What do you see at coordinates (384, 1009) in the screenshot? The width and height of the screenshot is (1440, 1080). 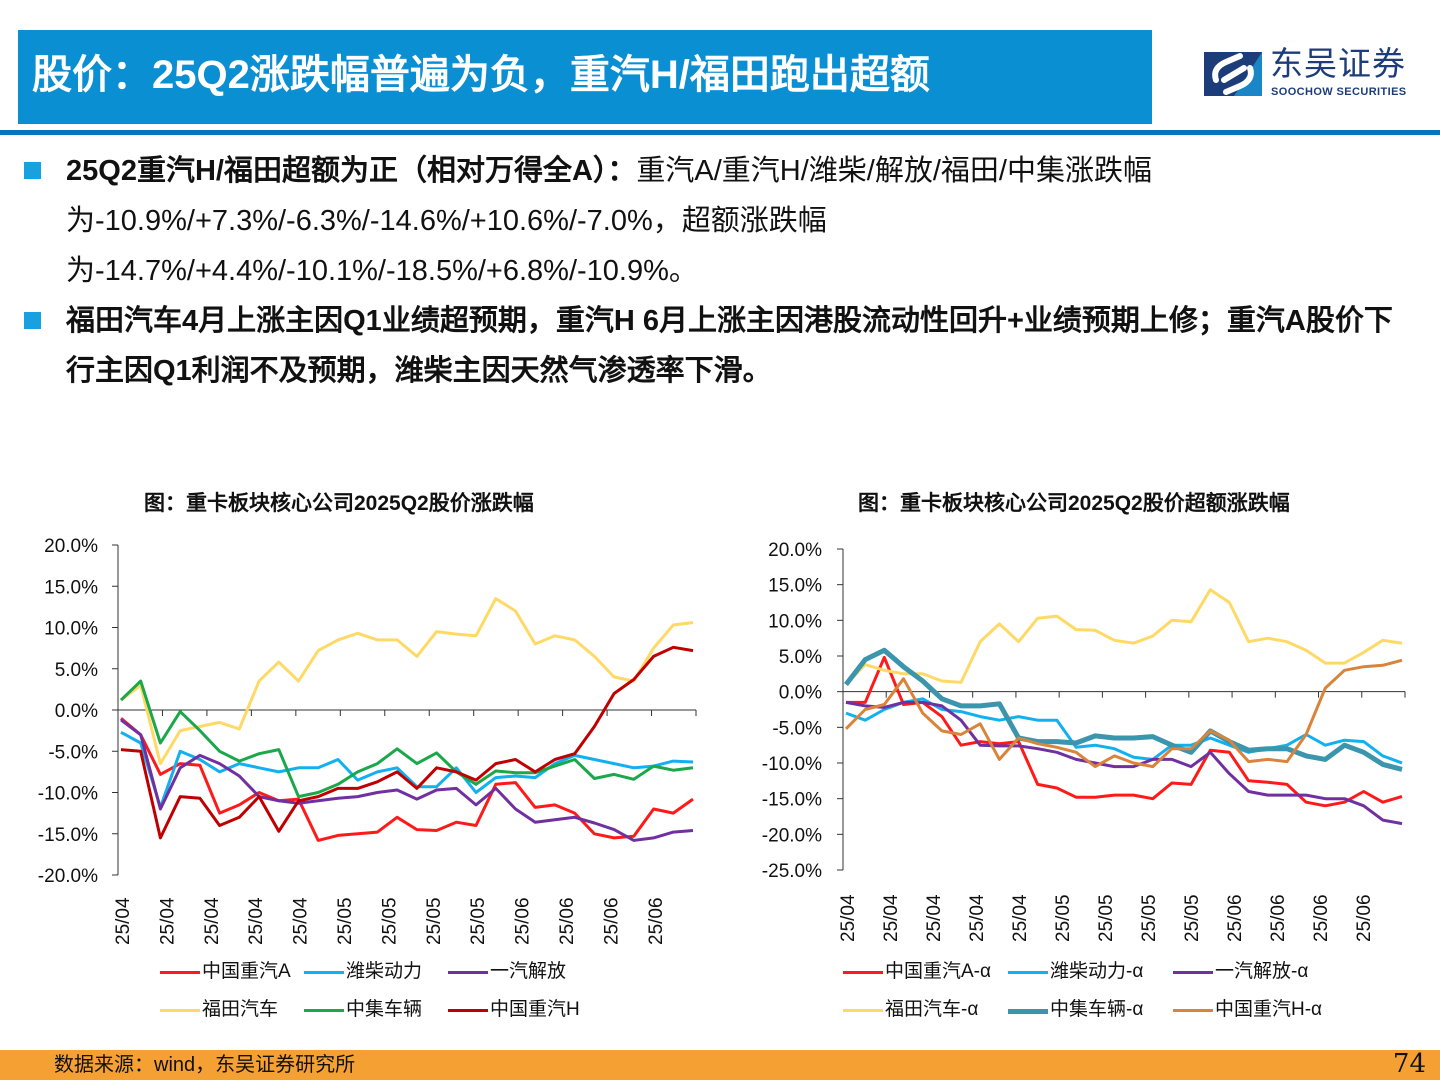 I see `legend-label: 中集车辆` at bounding box center [384, 1009].